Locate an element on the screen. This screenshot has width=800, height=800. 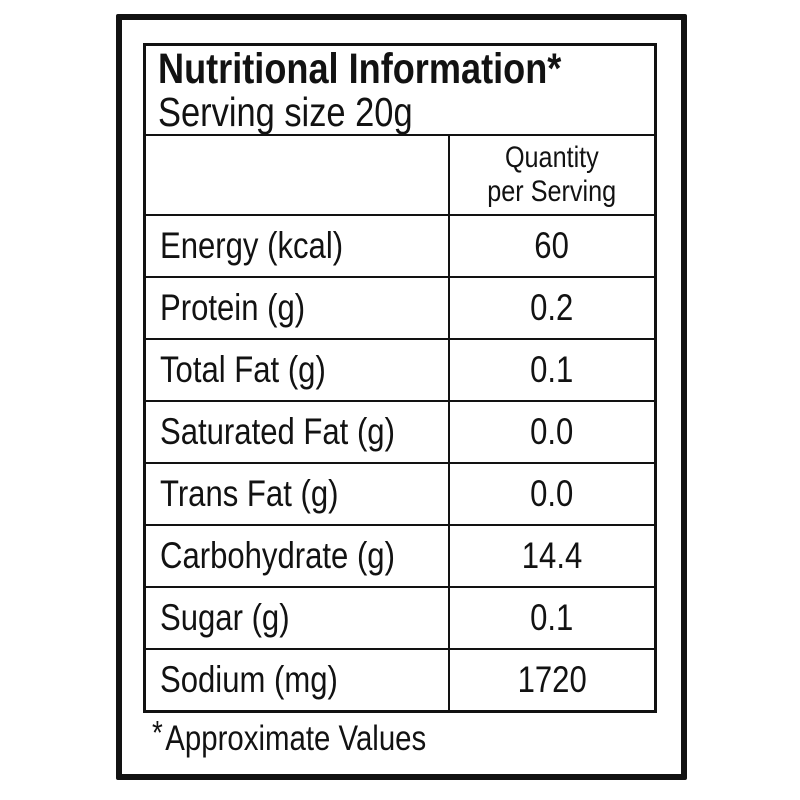
table-row-total-fat: Total Fat (g) 0.1 is located at coordinates (400, 369).